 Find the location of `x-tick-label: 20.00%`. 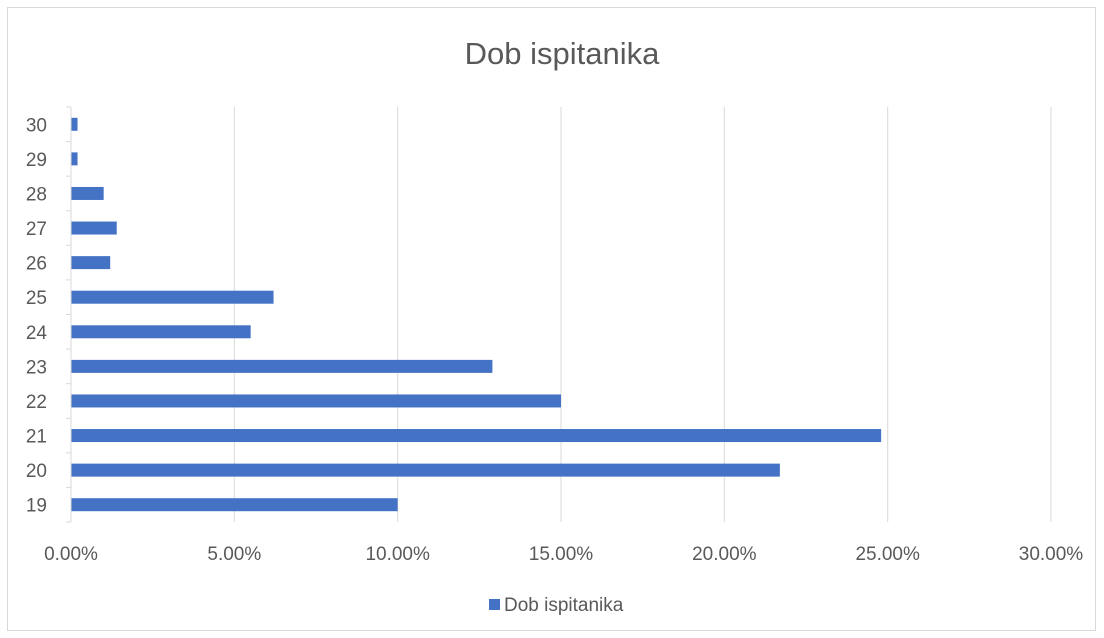

x-tick-label: 20.00% is located at coordinates (724, 554).